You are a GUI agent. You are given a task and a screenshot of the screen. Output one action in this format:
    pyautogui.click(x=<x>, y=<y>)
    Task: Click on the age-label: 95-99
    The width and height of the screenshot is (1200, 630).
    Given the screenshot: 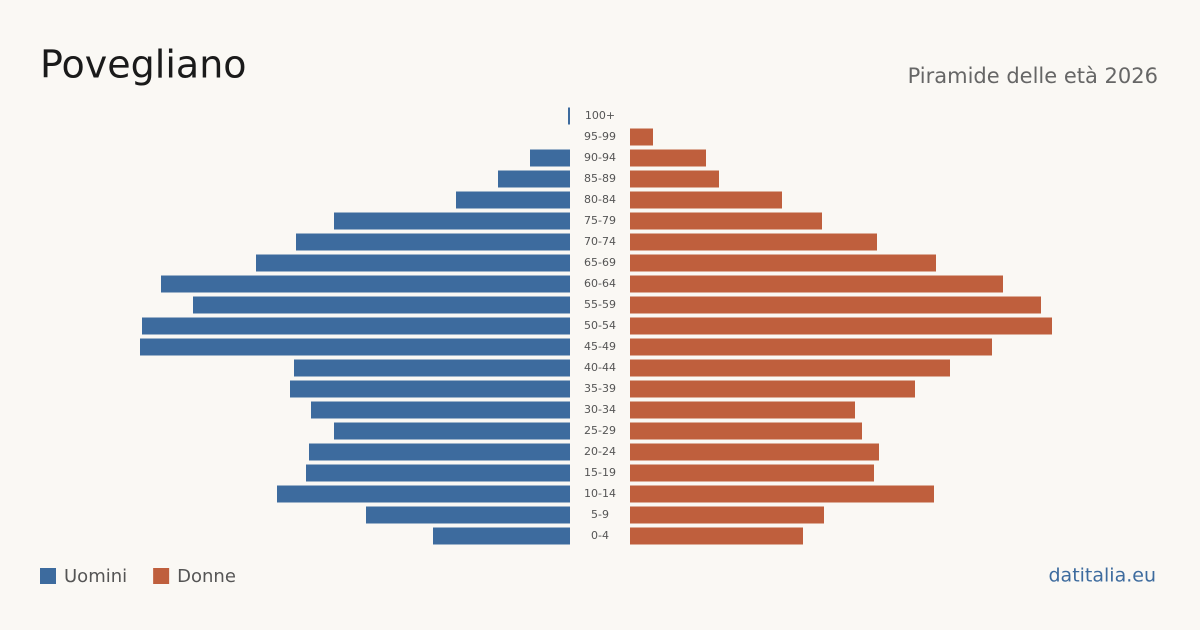 What is the action you would take?
    pyautogui.click(x=600, y=136)
    